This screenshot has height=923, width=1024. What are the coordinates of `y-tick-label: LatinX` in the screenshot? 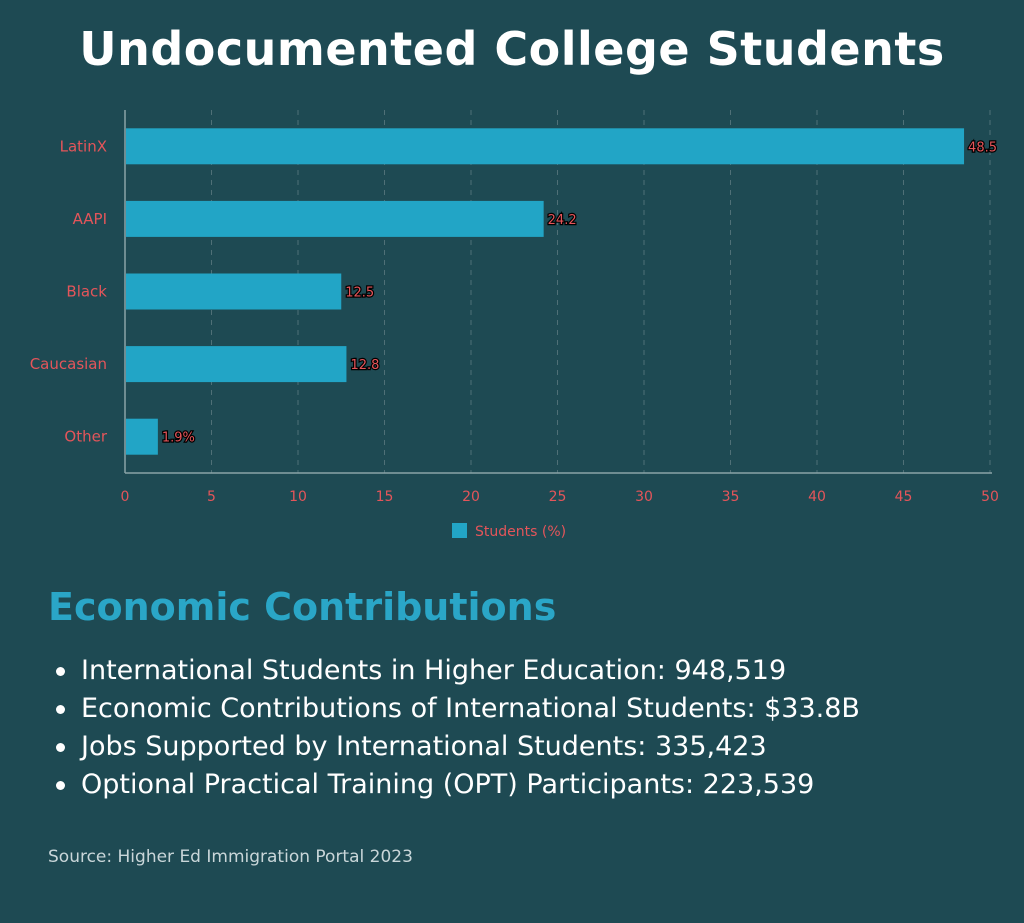 It's located at (83, 146).